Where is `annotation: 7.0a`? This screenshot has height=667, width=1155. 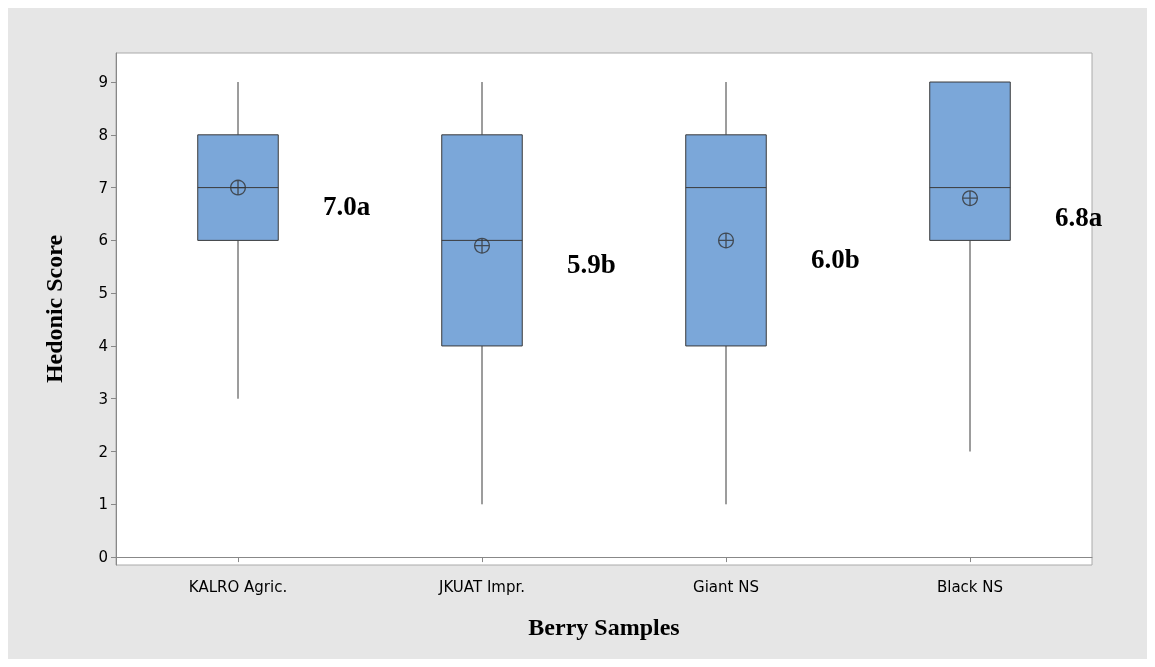
annotation: 7.0a is located at coordinates (347, 206).